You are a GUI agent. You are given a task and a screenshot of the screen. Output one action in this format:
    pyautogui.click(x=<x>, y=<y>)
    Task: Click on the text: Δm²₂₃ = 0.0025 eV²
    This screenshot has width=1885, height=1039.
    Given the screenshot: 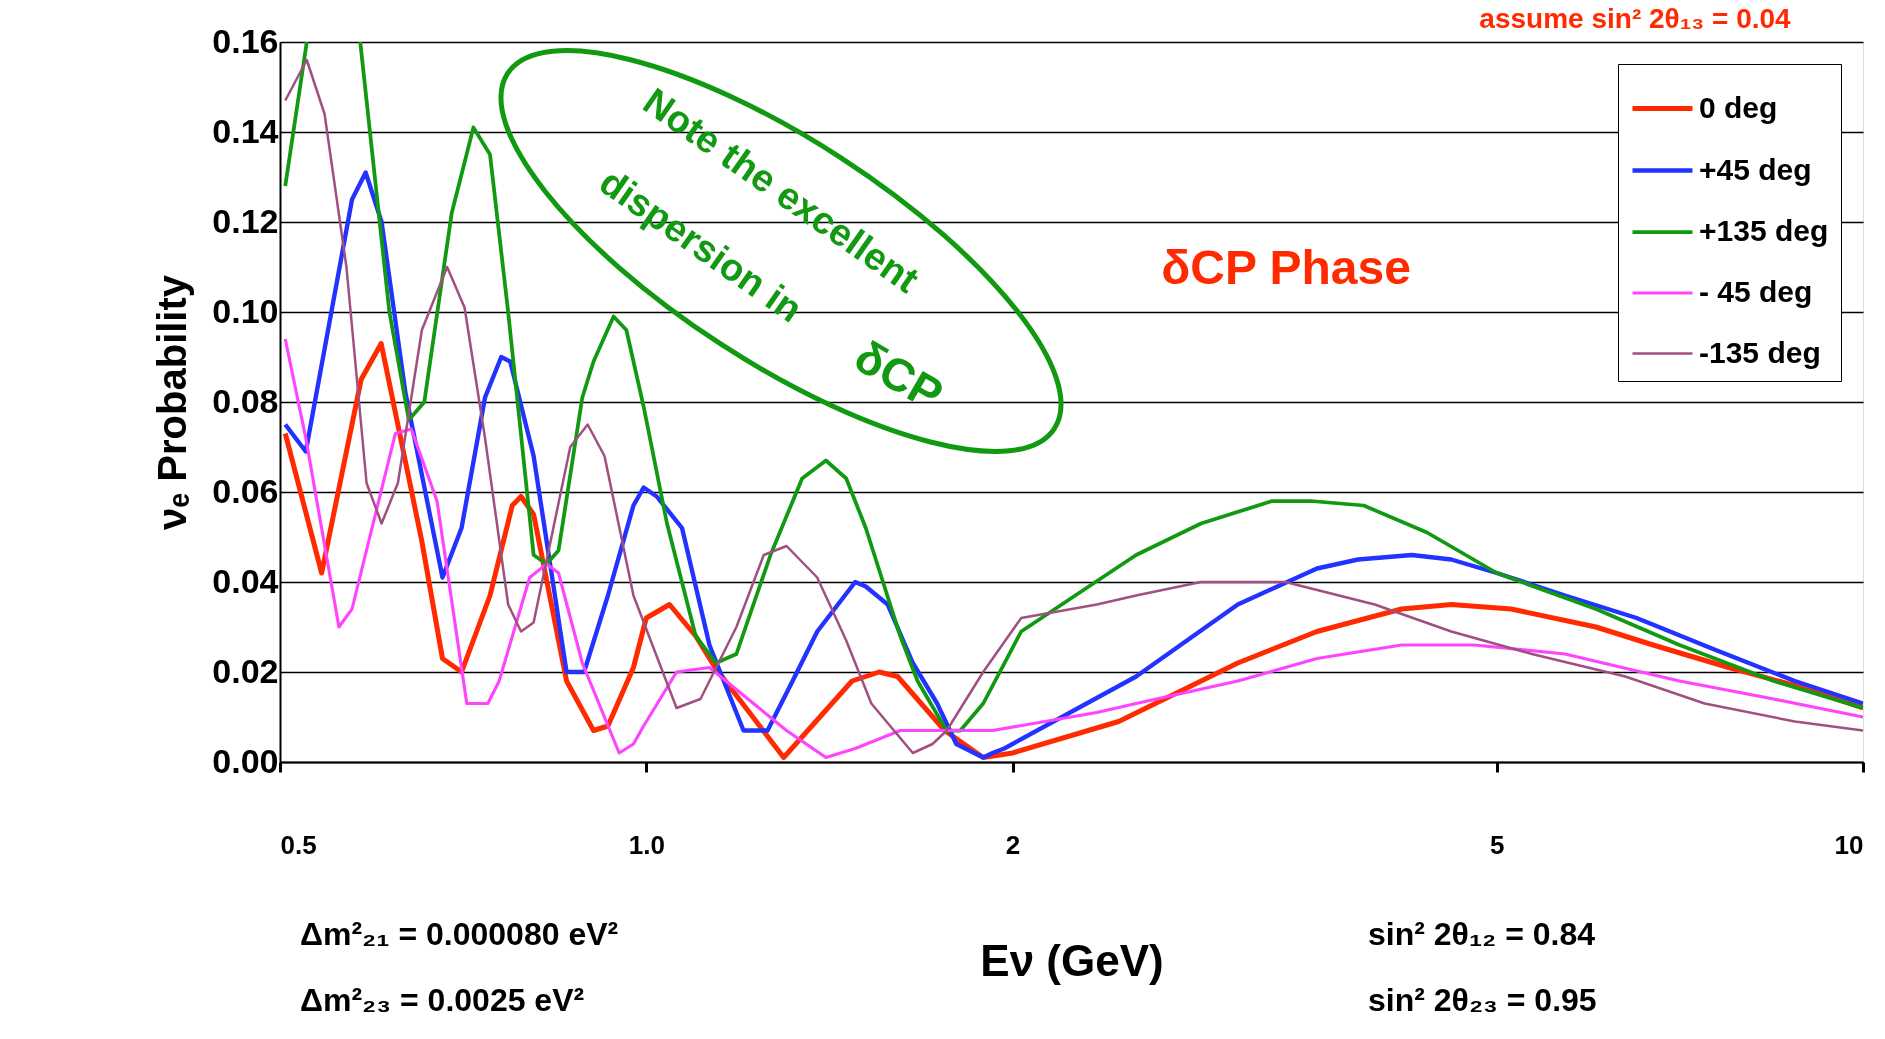 What is the action you would take?
    pyautogui.click(x=442, y=1000)
    